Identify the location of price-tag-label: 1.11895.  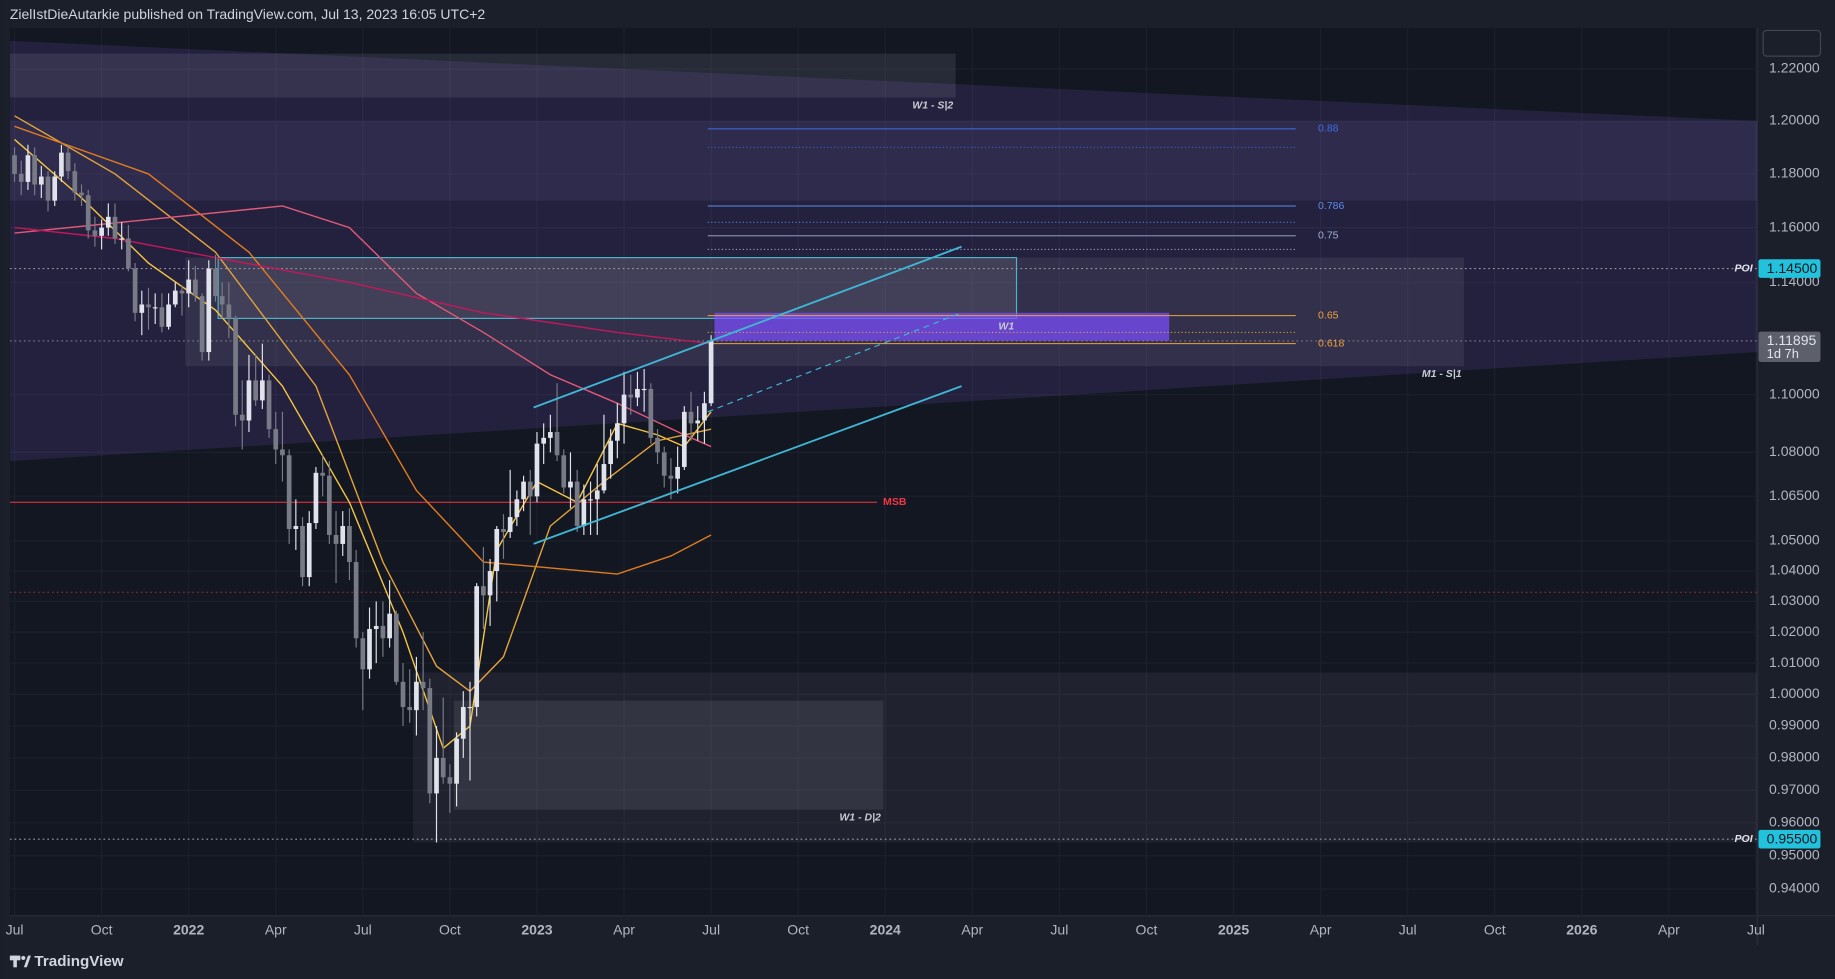
(1792, 340).